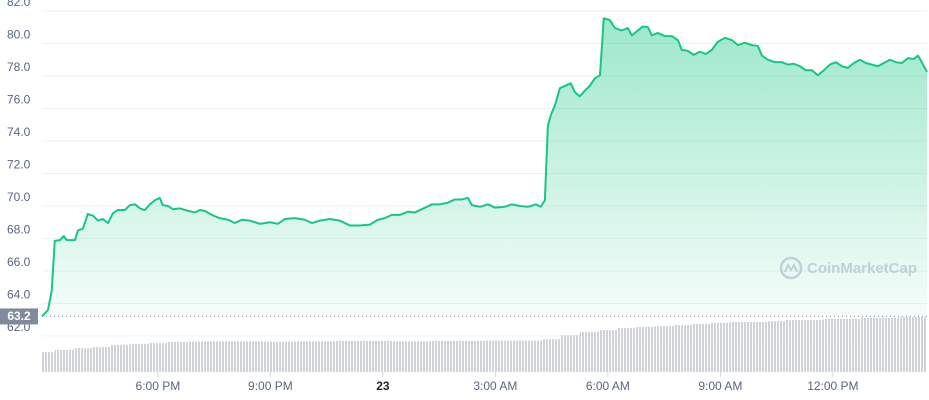 Image resolution: width=929 pixels, height=400 pixels. Describe the element at coordinates (19, 165) in the screenshot. I see `y-tick-label: 72.0` at that location.